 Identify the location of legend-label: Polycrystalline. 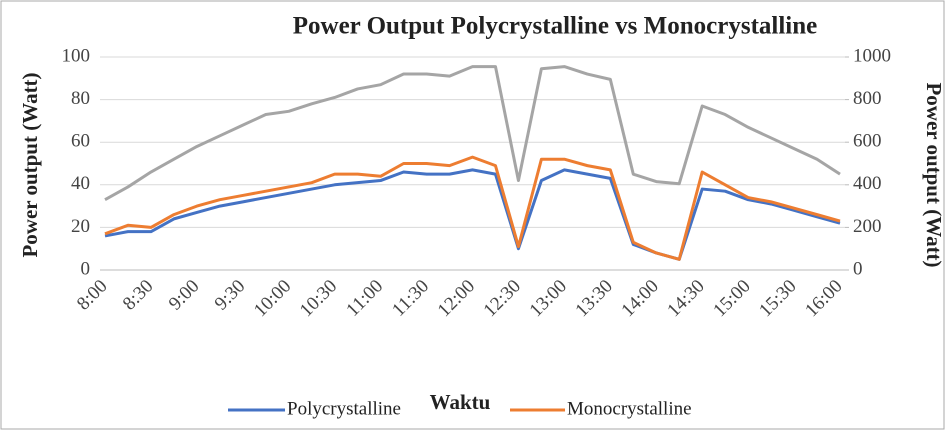
(344, 408).